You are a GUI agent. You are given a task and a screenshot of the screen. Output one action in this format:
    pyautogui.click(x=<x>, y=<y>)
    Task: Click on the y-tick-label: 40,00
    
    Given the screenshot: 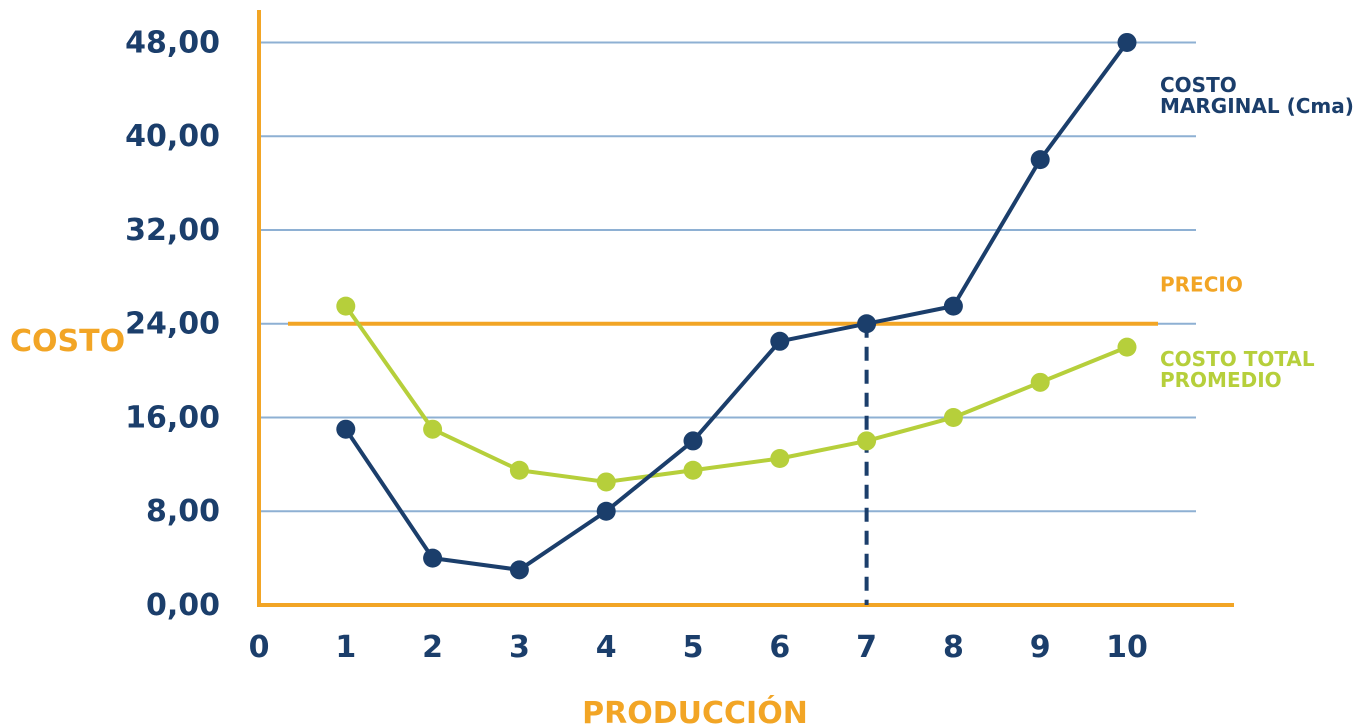 What is the action you would take?
    pyautogui.click(x=172, y=136)
    